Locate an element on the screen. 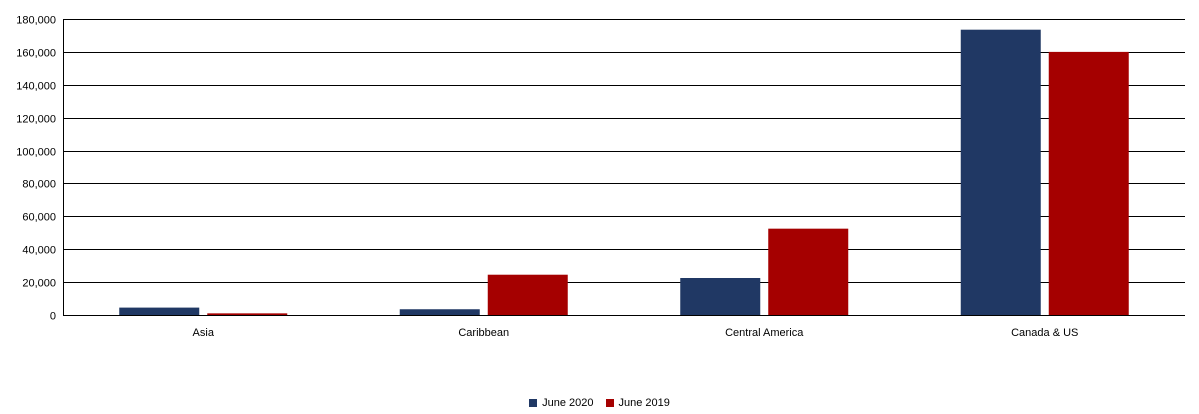 This screenshot has width=1199, height=414. legend-item-series-0: June 2020 is located at coordinates (561, 403).